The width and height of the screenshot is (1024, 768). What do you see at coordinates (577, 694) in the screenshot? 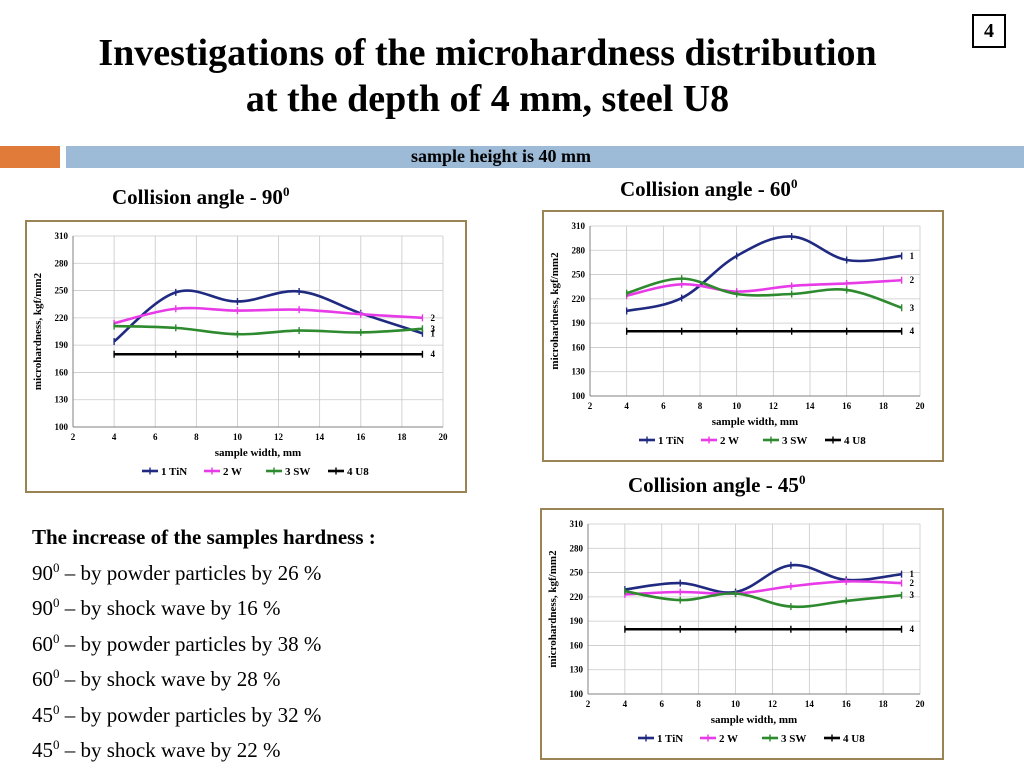
I see `y-tick-label: 100` at bounding box center [577, 694].